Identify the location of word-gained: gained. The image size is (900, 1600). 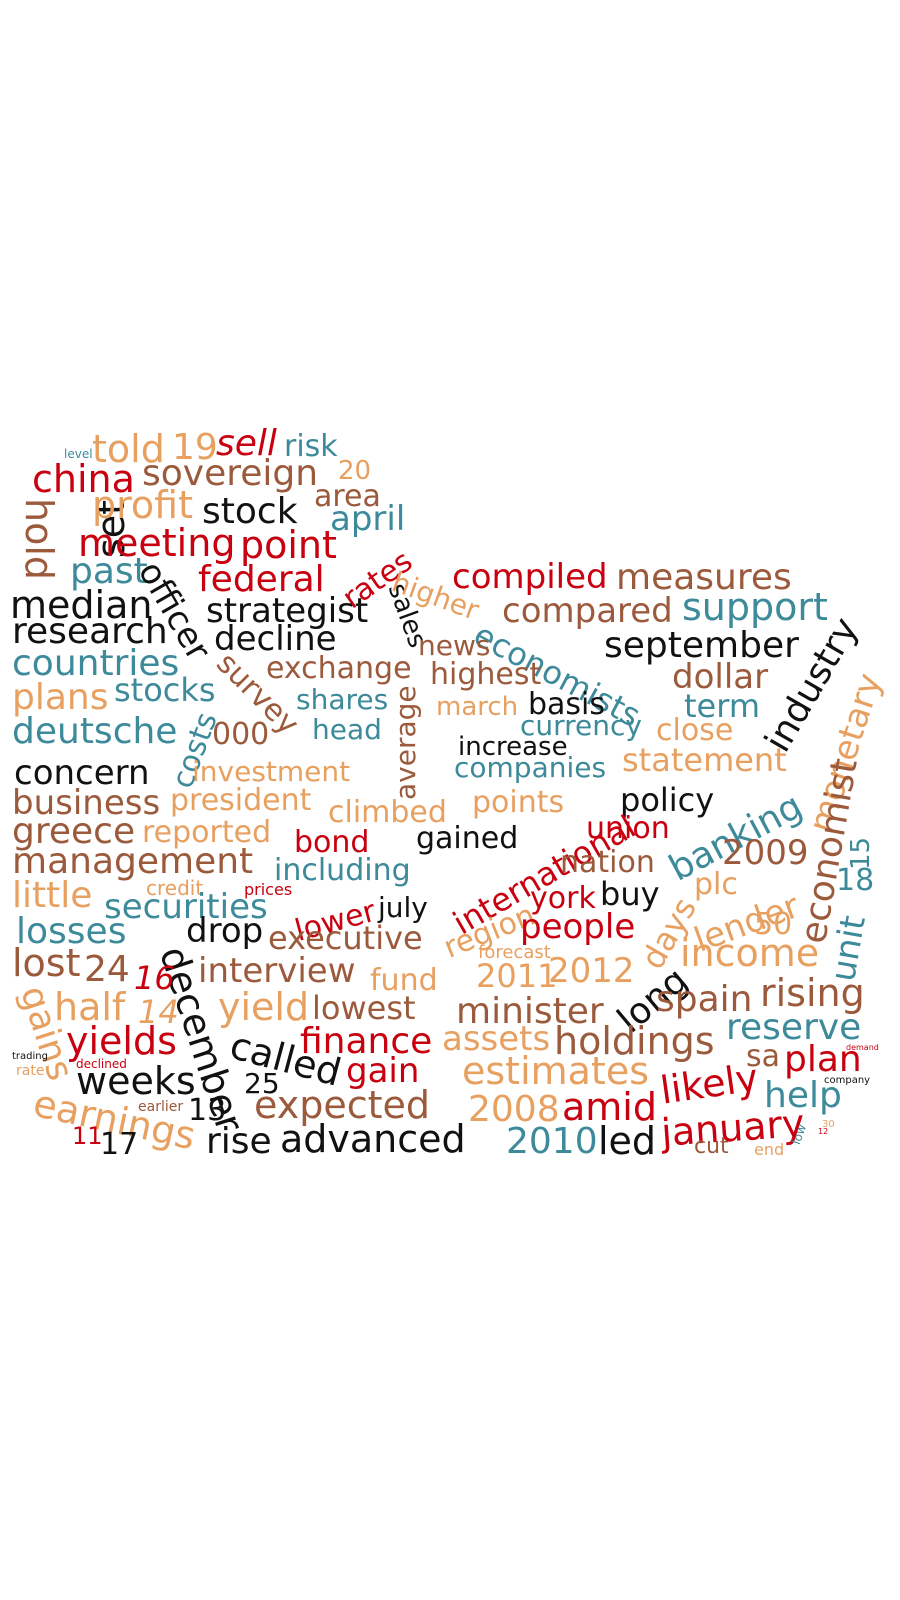
(467, 838).